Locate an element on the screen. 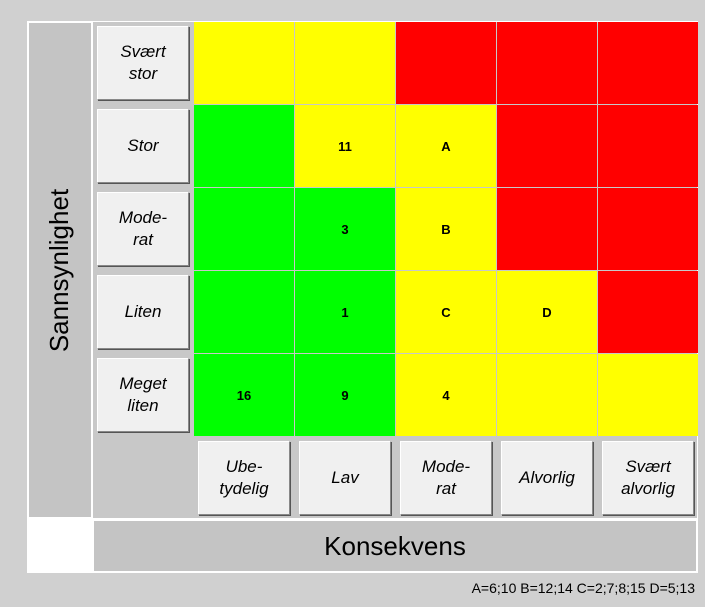 This screenshot has width=705, height=607. x-axis-bar: Konsekvens is located at coordinates (395, 546).